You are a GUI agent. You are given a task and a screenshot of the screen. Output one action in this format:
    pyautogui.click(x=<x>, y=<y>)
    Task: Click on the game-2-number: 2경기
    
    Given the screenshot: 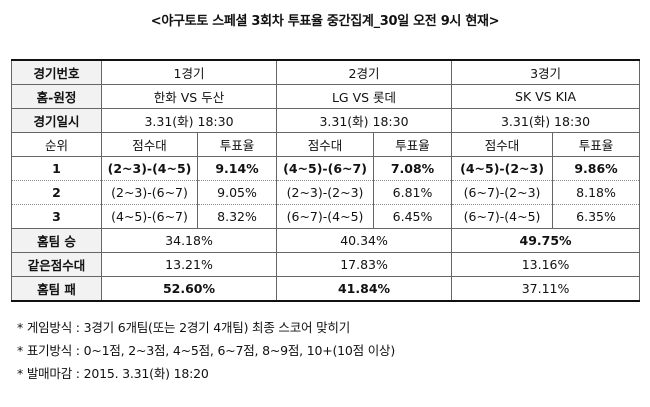 What is the action you would take?
    pyautogui.click(x=364, y=72)
    